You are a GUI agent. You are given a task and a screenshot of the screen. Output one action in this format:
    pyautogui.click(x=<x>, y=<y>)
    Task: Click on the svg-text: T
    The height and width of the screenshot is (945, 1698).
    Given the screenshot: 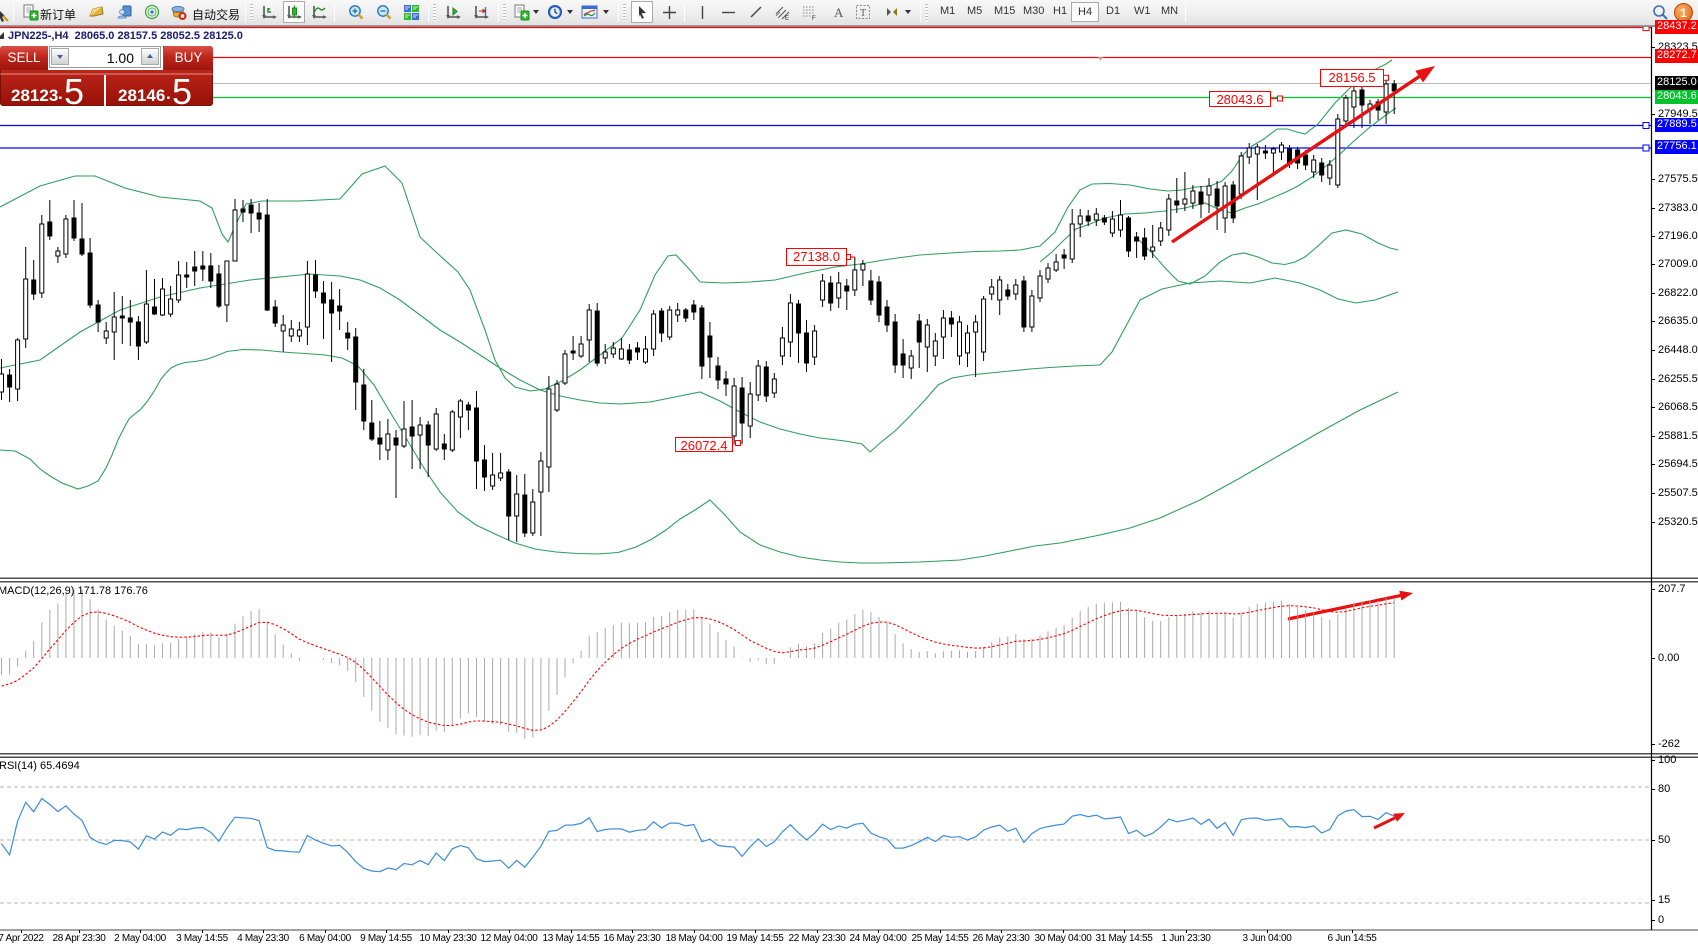 What is the action you would take?
    pyautogui.click(x=863, y=13)
    